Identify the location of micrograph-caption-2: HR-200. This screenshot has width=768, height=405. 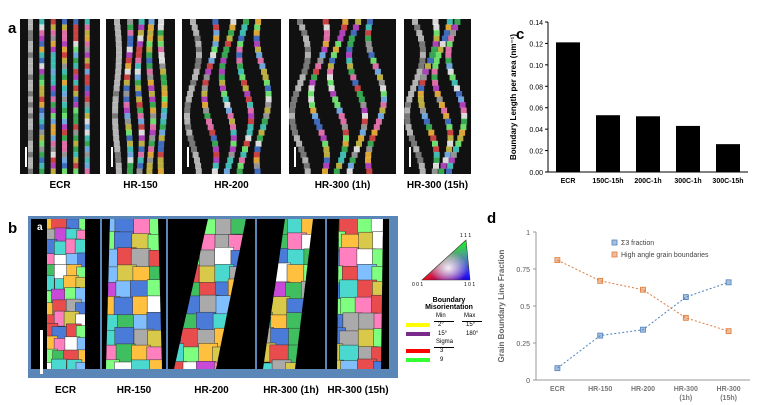
(231, 185).